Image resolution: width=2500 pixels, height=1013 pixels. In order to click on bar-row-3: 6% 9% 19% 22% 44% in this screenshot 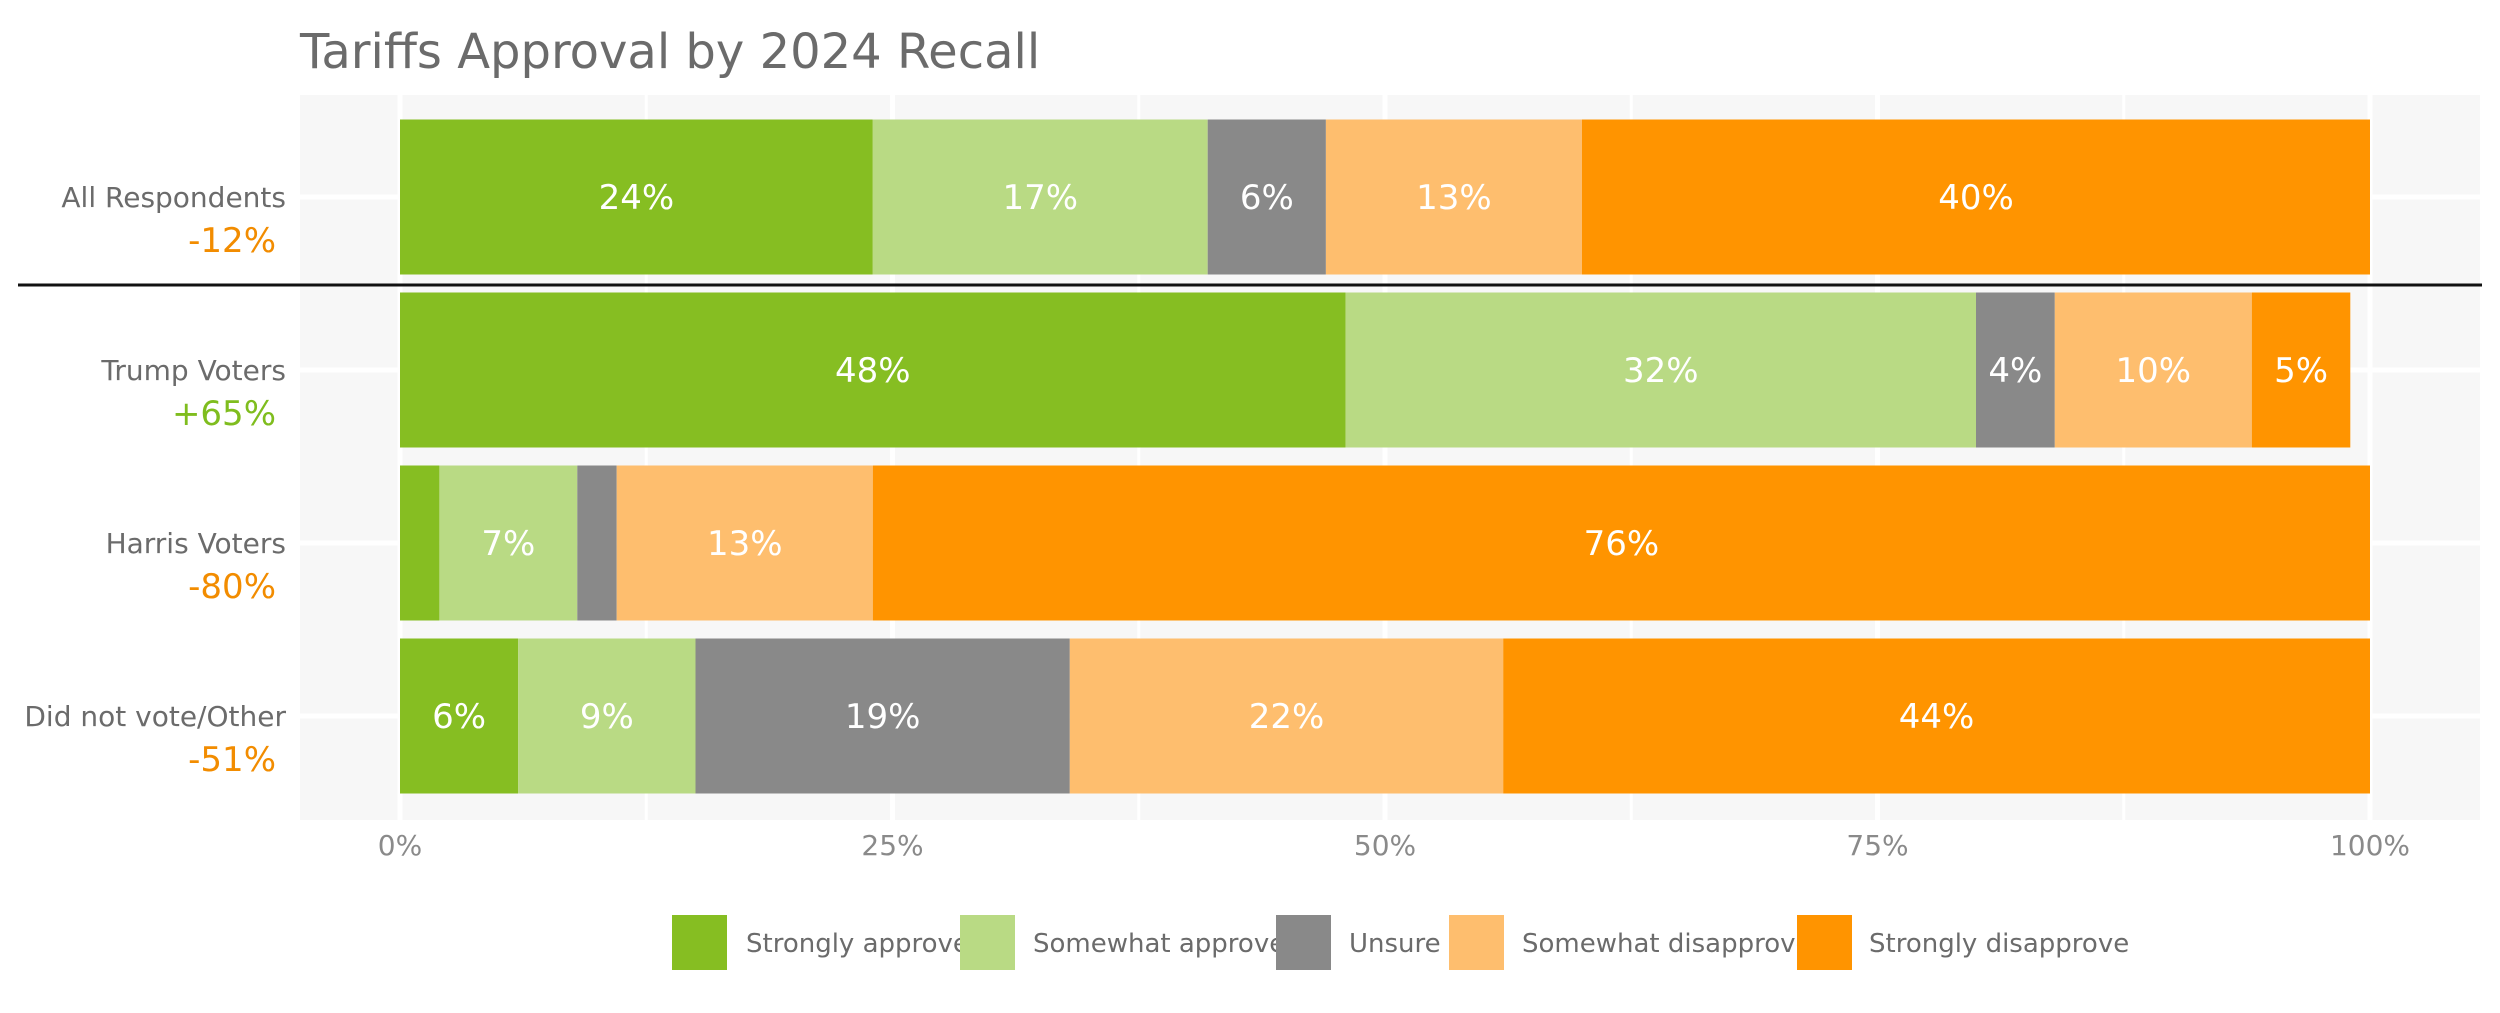, I will do `click(1385, 716)`.